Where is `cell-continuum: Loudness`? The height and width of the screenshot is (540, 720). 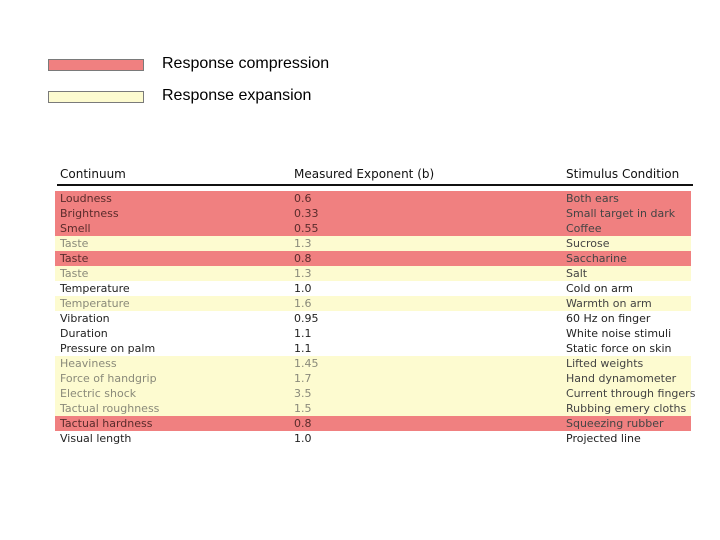 cell-continuum: Loudness is located at coordinates (86, 198).